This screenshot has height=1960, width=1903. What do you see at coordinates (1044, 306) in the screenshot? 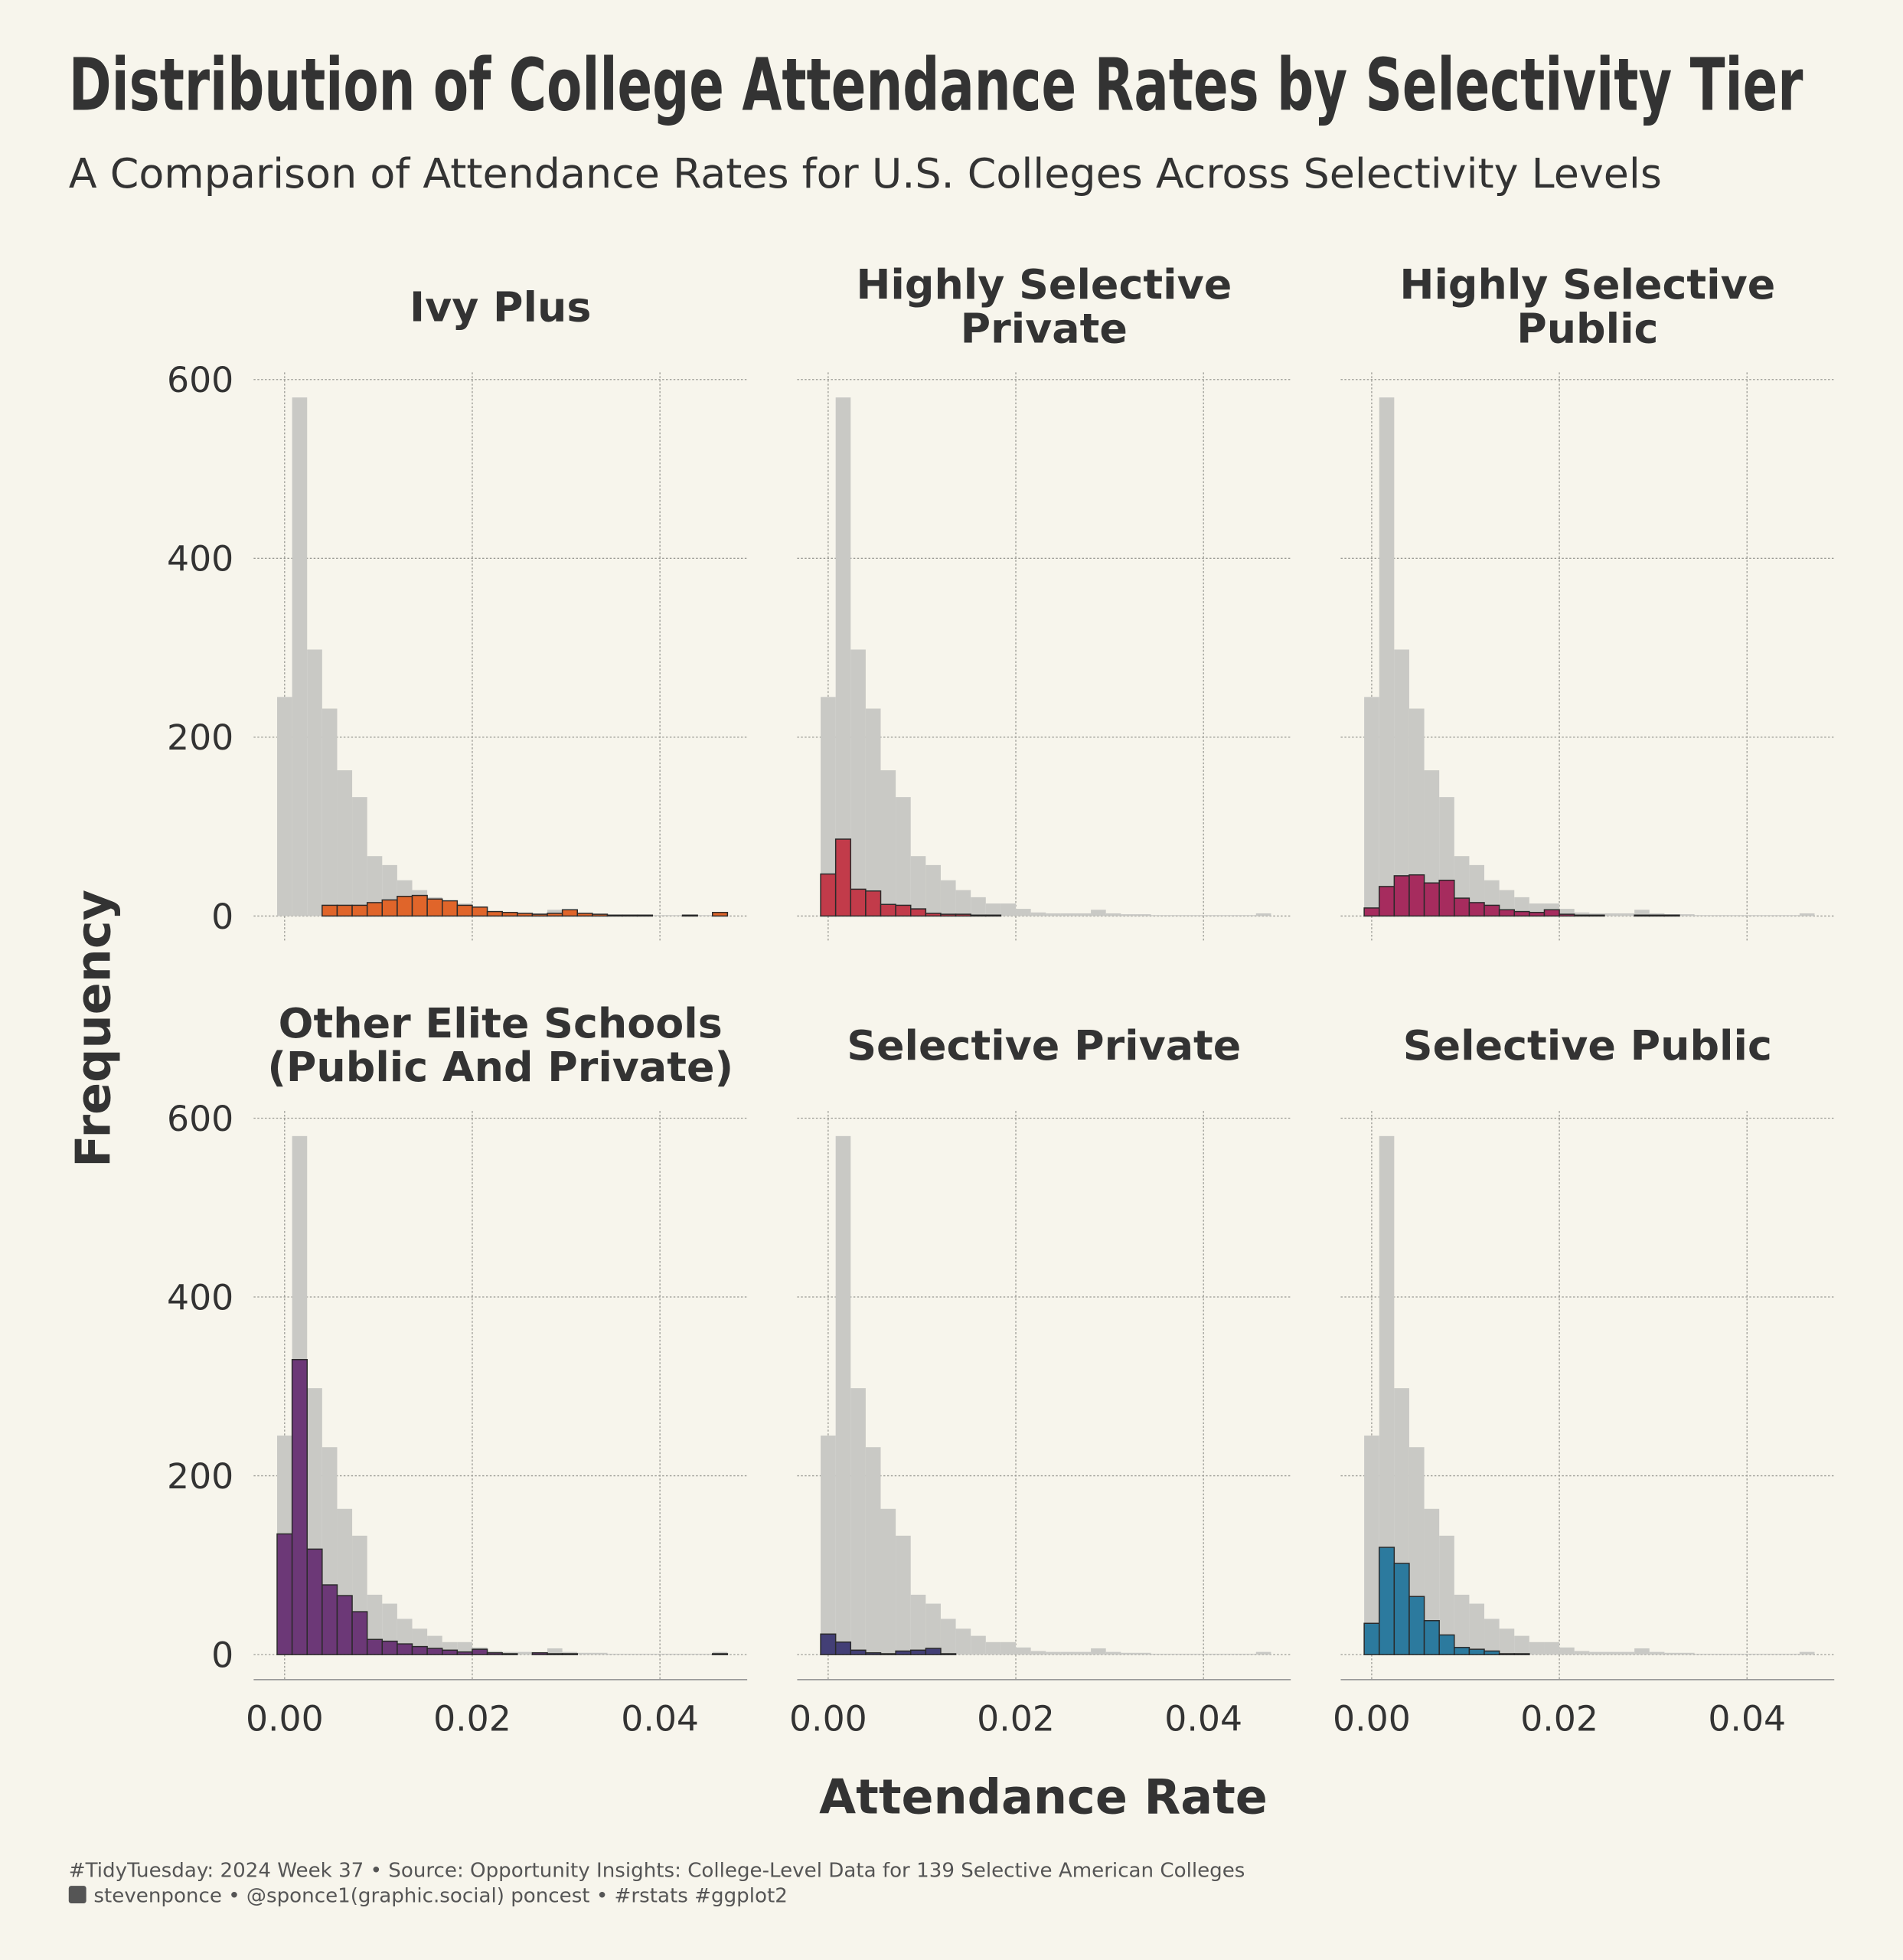
I see `facet-title: Highly Selective Private` at bounding box center [1044, 306].